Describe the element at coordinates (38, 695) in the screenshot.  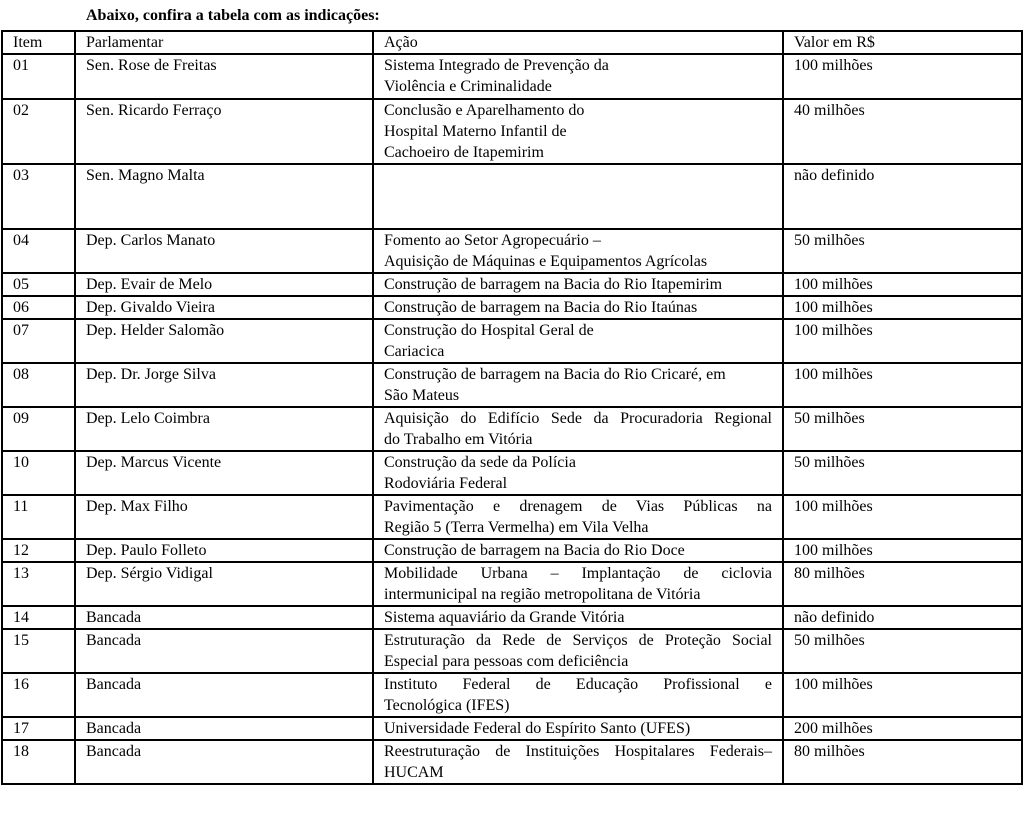
I see `cell-item: 16` at that location.